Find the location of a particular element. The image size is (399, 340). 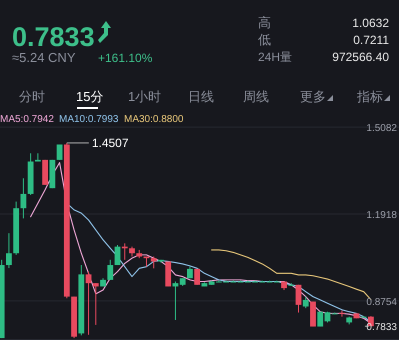

text: +161.10% is located at coordinates (125, 58).